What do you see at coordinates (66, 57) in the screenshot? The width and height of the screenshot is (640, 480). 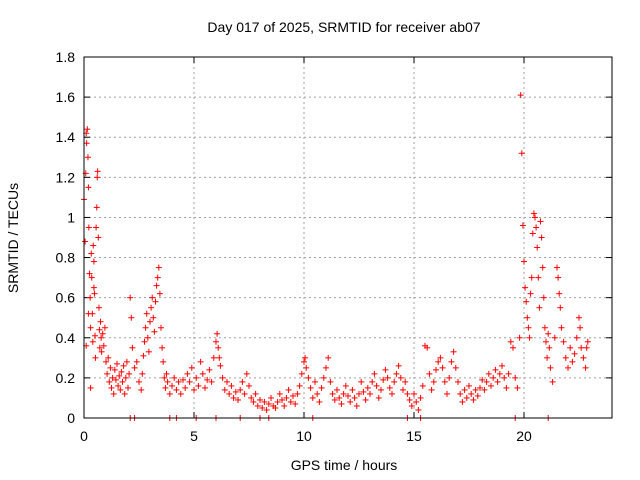 I see `y-tick-label: 1.8` at bounding box center [66, 57].